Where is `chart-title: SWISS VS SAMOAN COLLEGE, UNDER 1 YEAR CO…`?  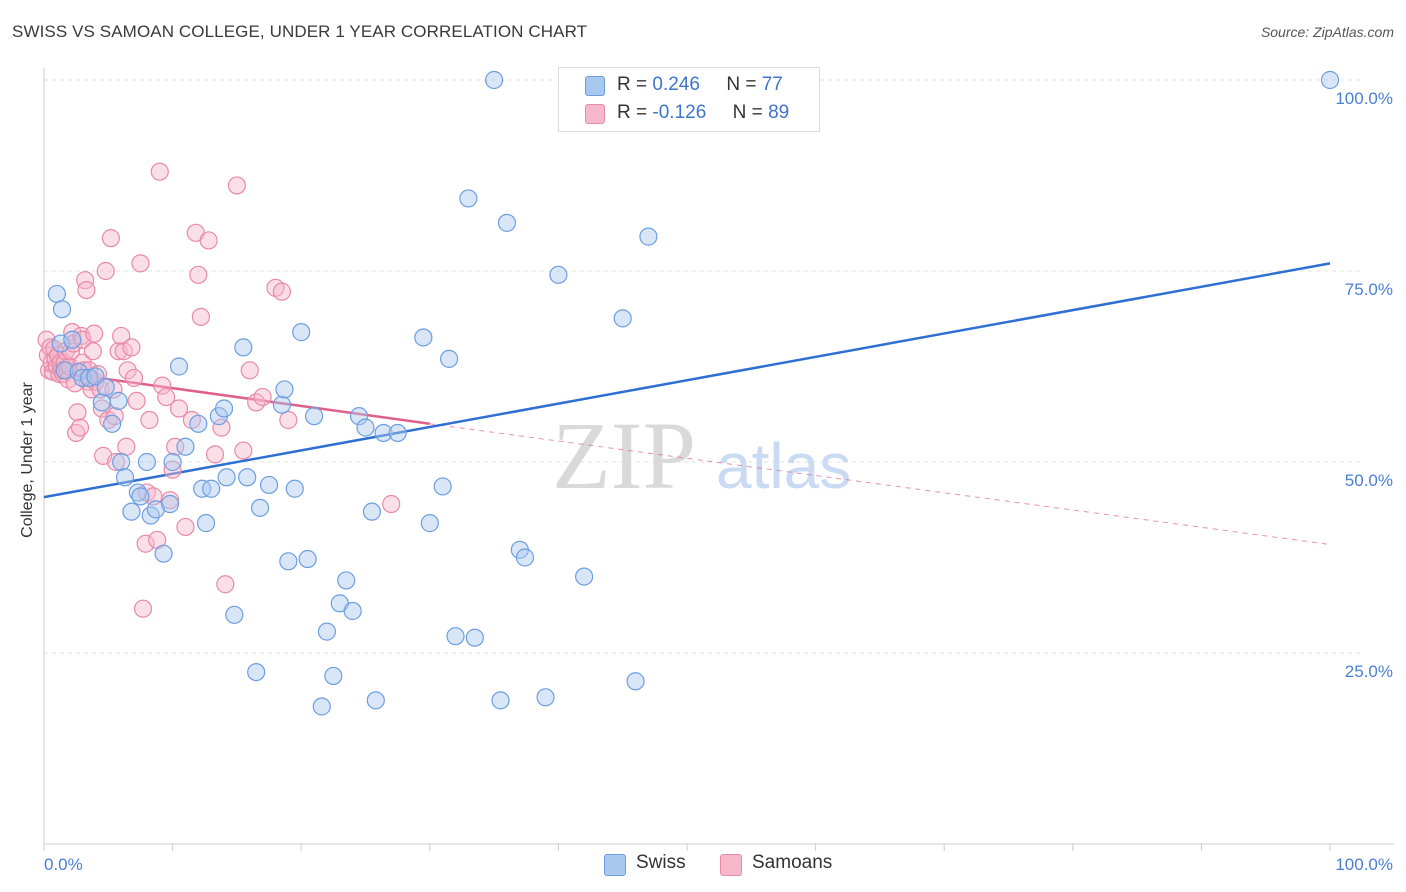 chart-title: SWISS VS SAMOAN COLLEGE, UNDER 1 YEAR CO… is located at coordinates (300, 31).